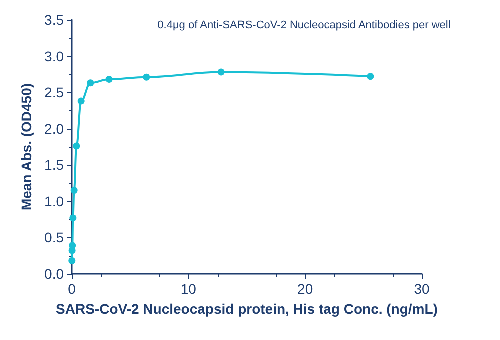 The width and height of the screenshot is (500, 340). What do you see at coordinates (304, 26) in the screenshot?
I see `annotation: 0.4μg of Anti-SARS-CoV-2 Nucleocapsid Antibodies per well` at bounding box center [304, 26].